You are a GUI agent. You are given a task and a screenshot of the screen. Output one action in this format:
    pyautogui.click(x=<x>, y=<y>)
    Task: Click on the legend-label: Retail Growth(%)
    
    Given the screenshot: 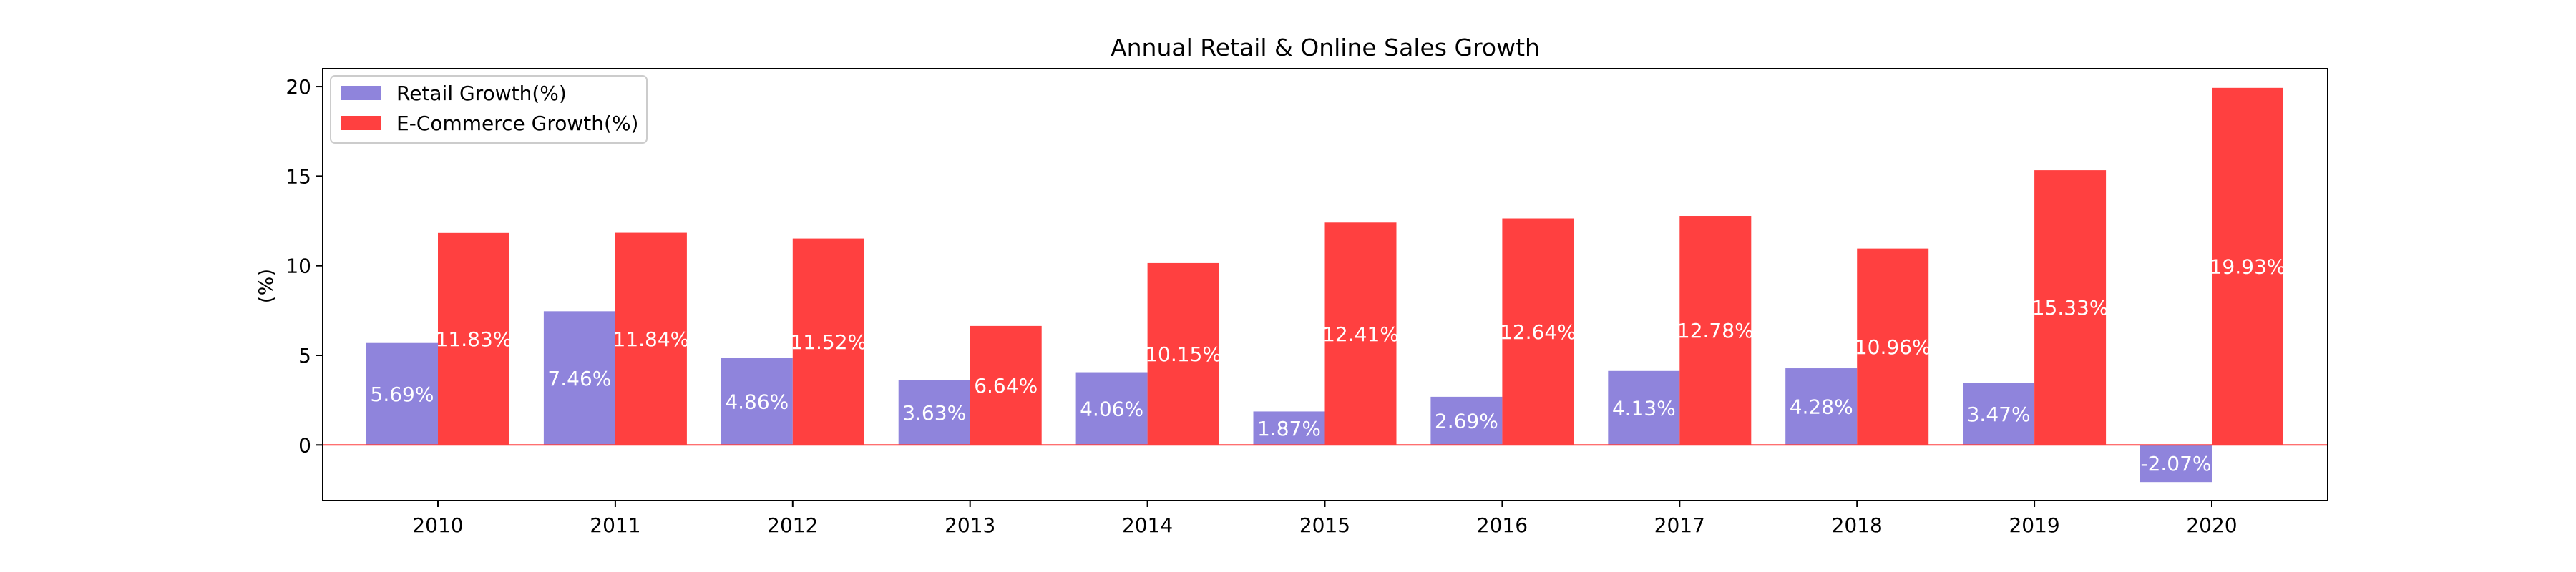 What is the action you would take?
    pyautogui.click(x=481, y=93)
    